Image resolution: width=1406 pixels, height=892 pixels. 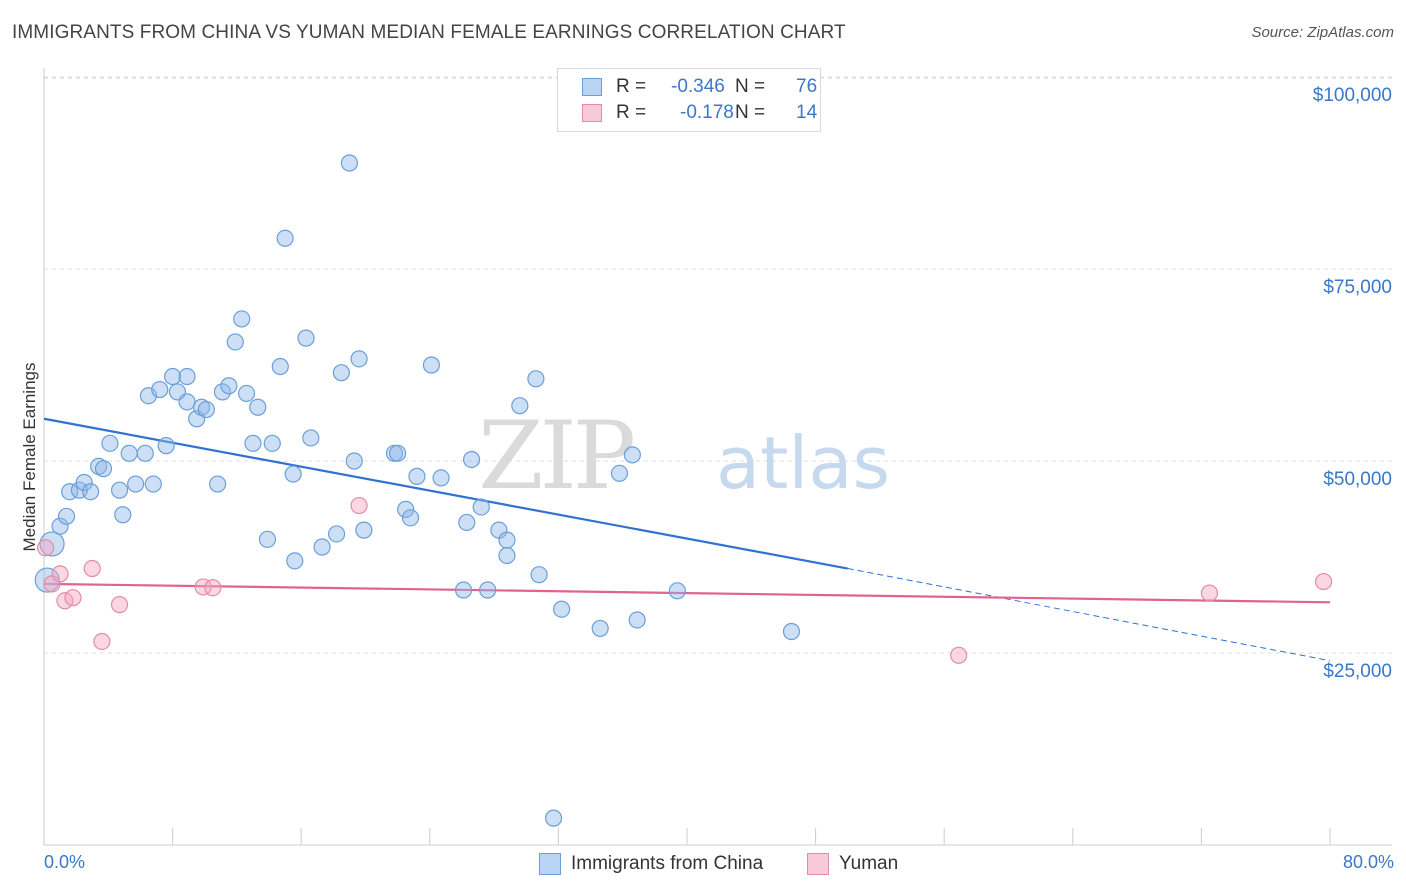 I want to click on x-tick-label-max: 80.0%, so click(x=1368, y=862).